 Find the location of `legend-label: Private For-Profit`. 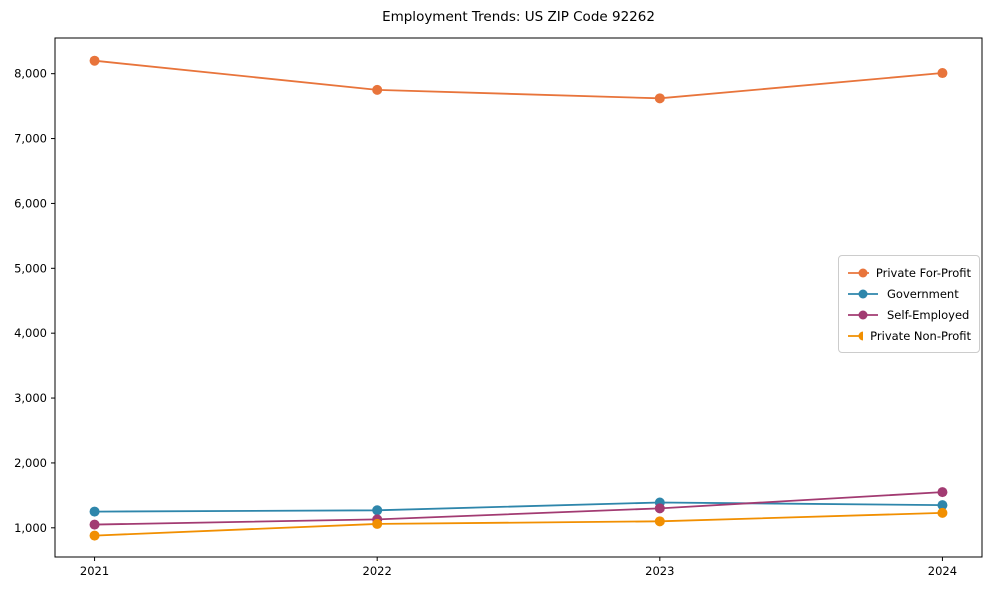

legend-label: Private For-Profit is located at coordinates (923, 272).